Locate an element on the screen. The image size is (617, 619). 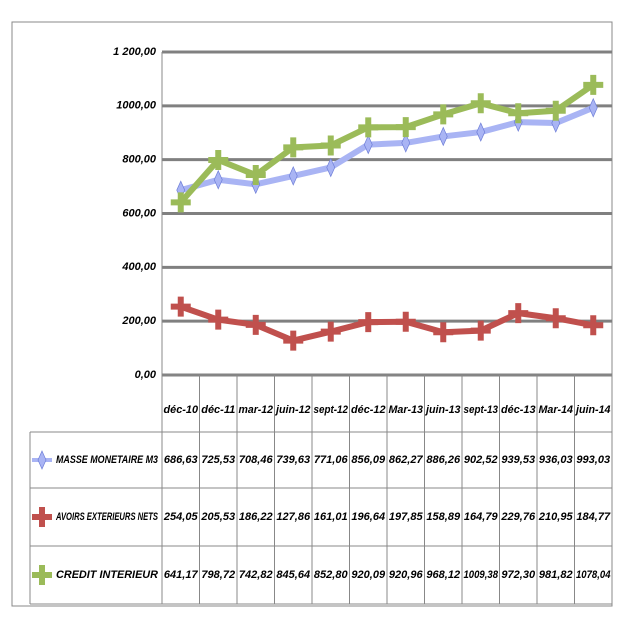
table-value: 886,26 is located at coordinates (443, 460).